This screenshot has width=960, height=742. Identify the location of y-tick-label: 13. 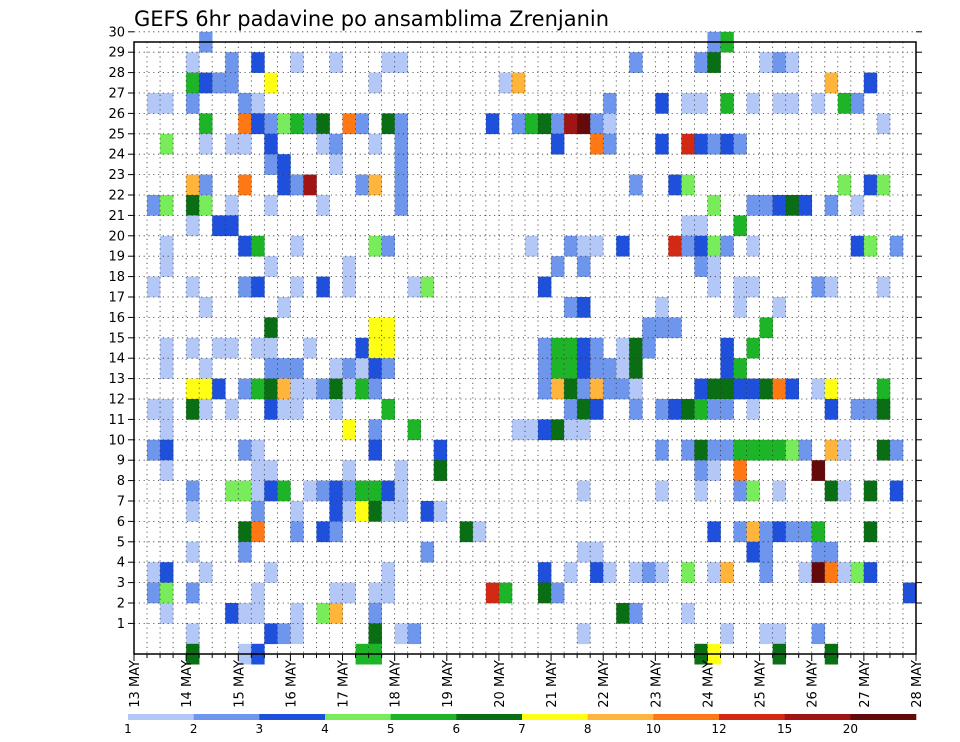
(116, 379).